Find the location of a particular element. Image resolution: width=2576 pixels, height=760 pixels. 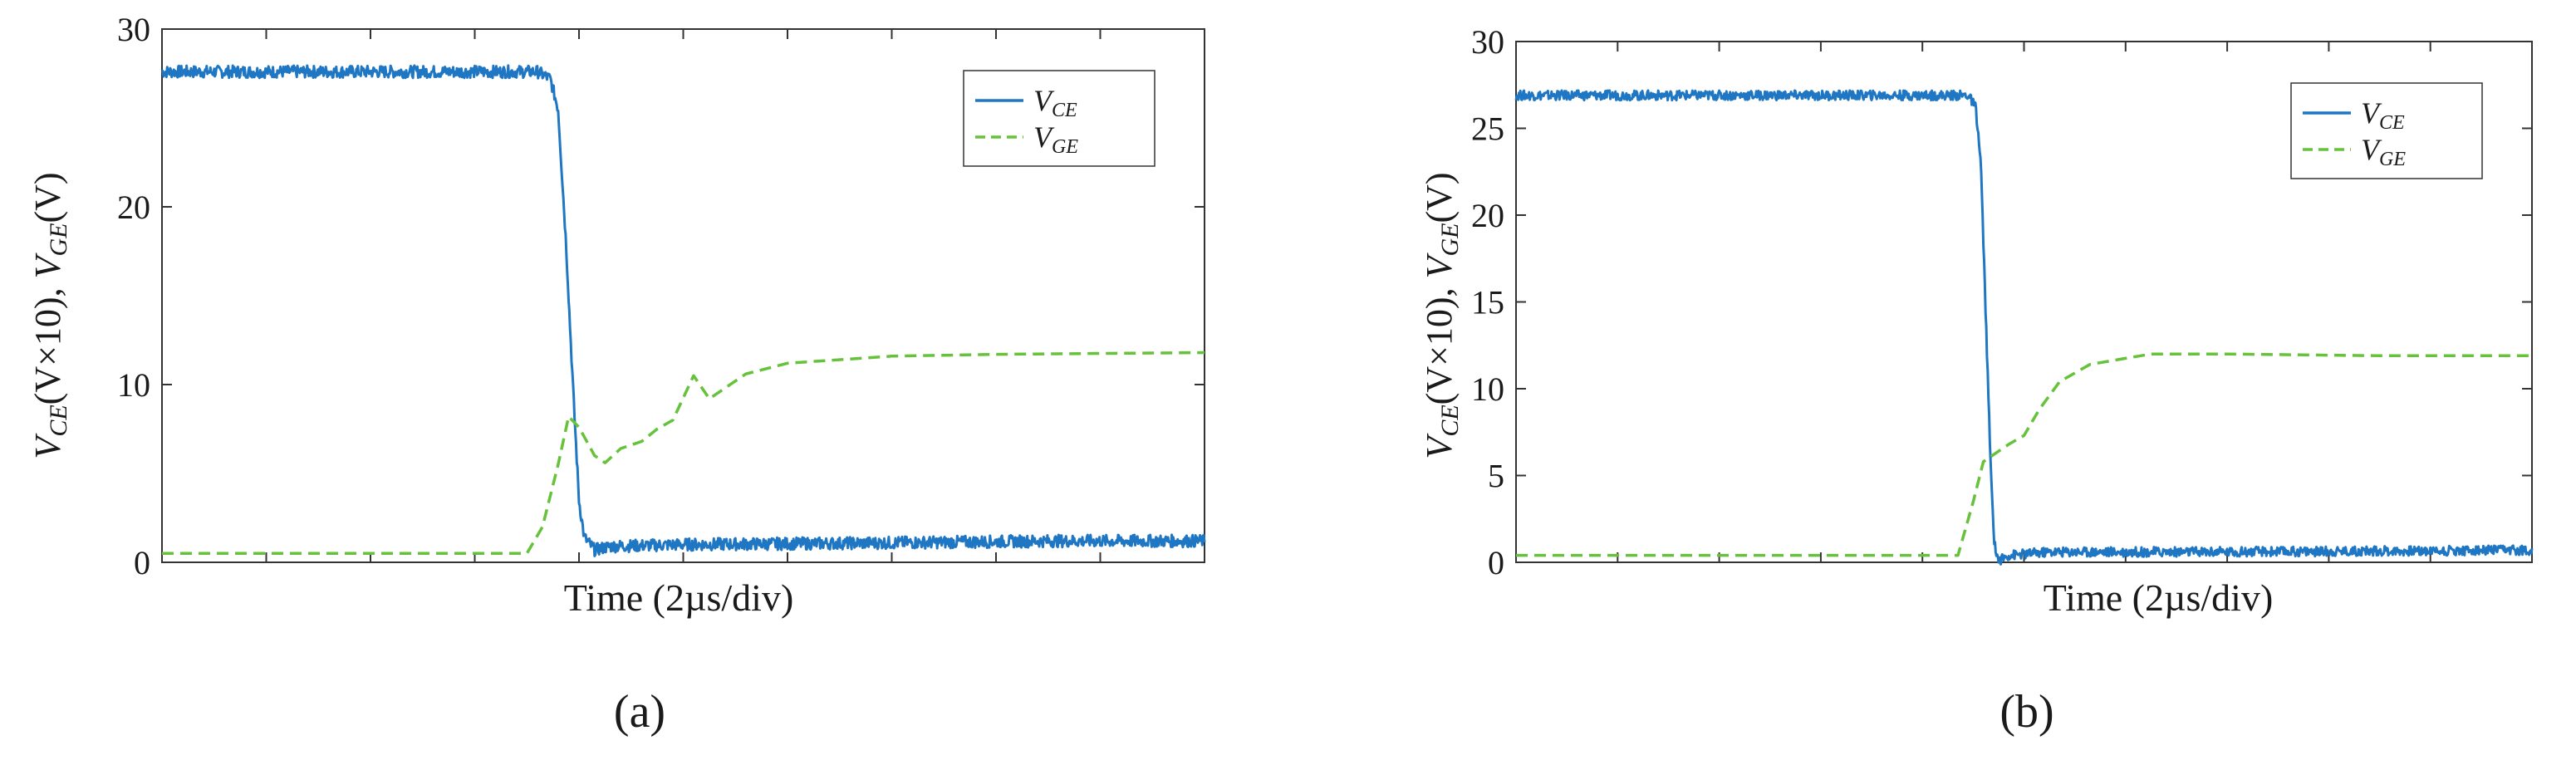

panel-caption: (a) is located at coordinates (639, 712).